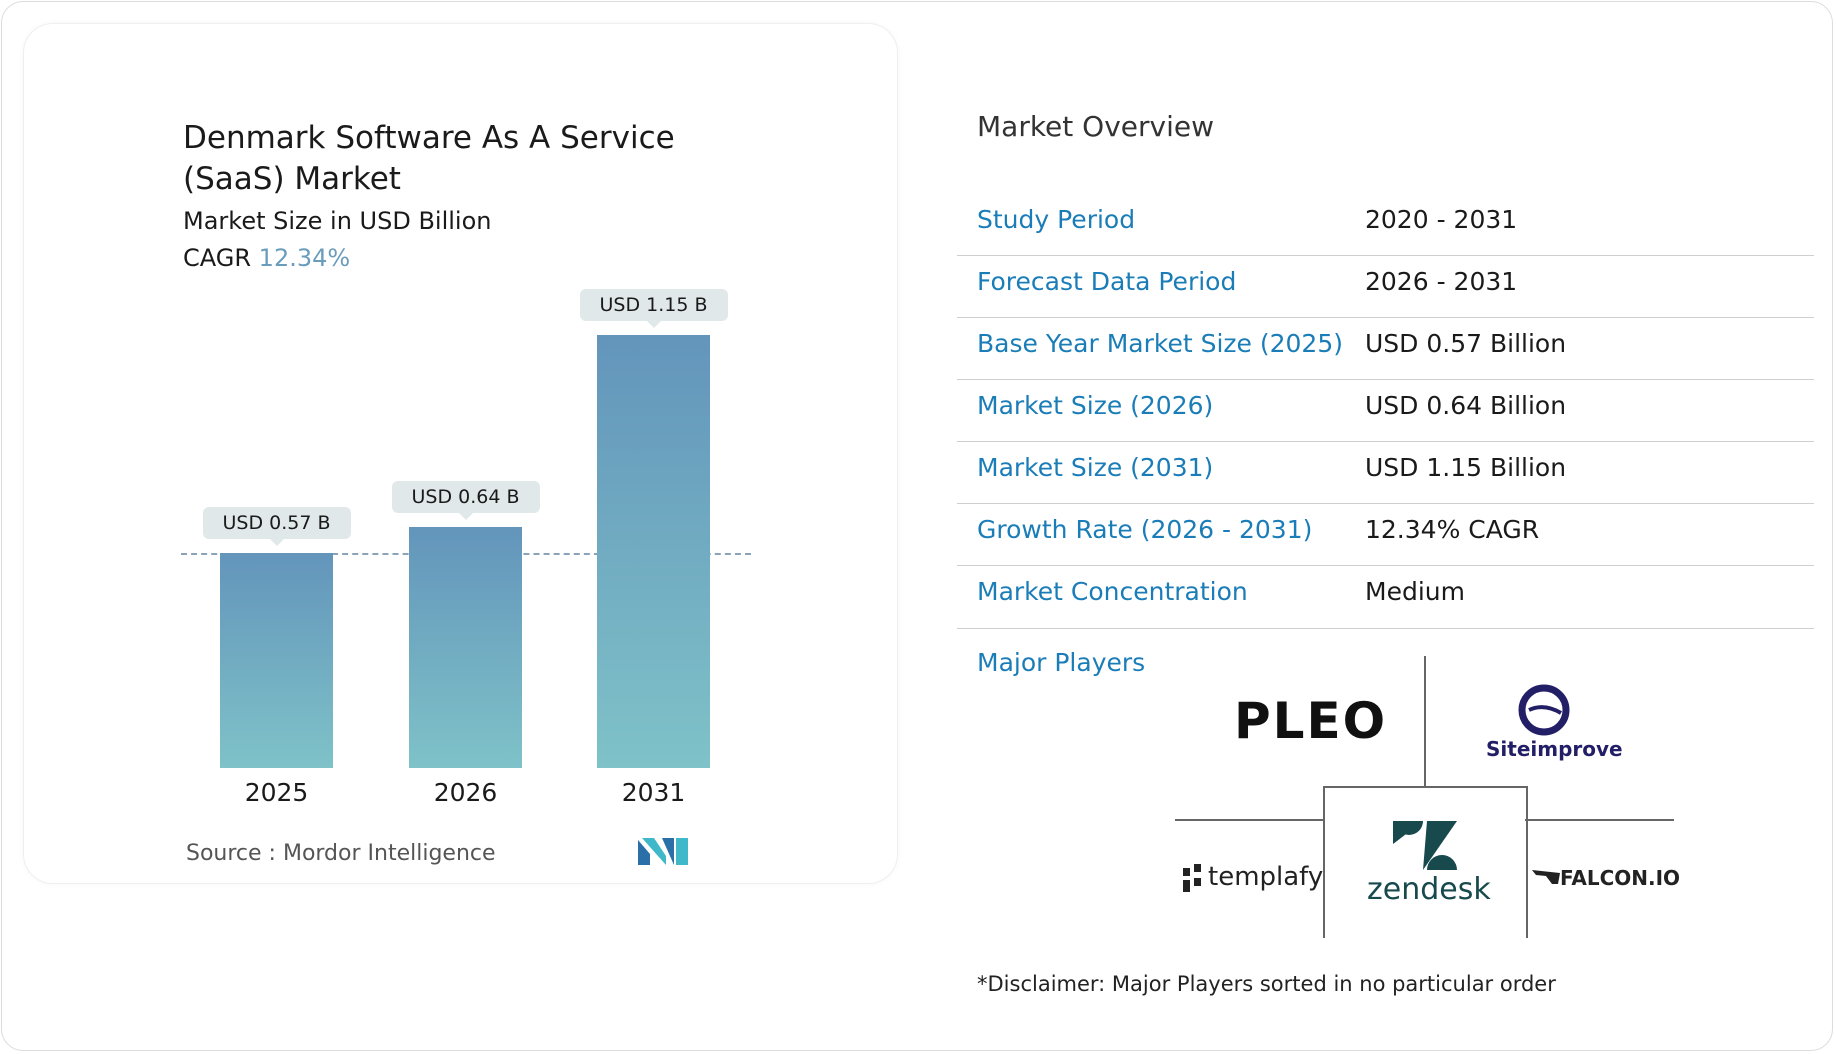  Describe the element at coordinates (1112, 591) in the screenshot. I see `row-key: Market Concentration` at that location.